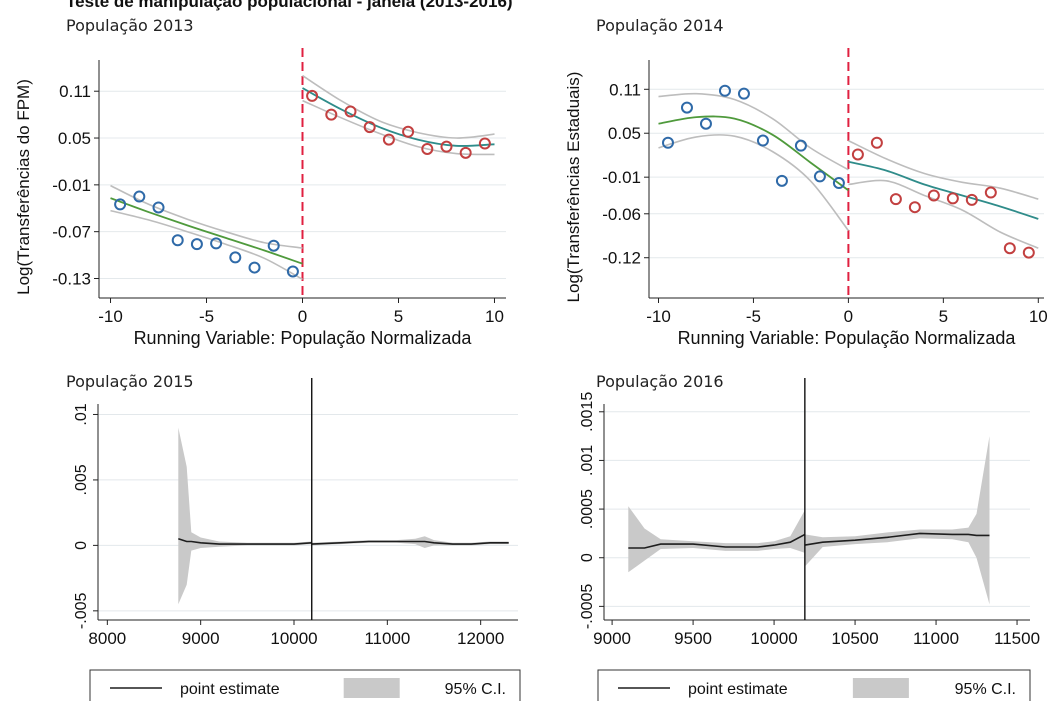 The width and height of the screenshot is (1051, 701). What do you see at coordinates (587, 412) in the screenshot?
I see `y-tick-label: .0015` at bounding box center [587, 412].